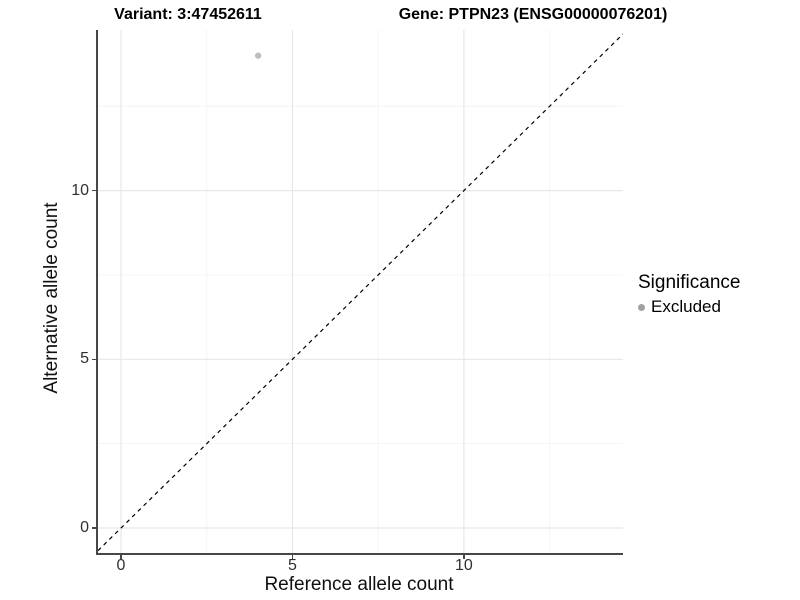 This screenshot has width=800, height=600. Describe the element at coordinates (292, 565) in the screenshot. I see `x-tick-label: 5` at that location.